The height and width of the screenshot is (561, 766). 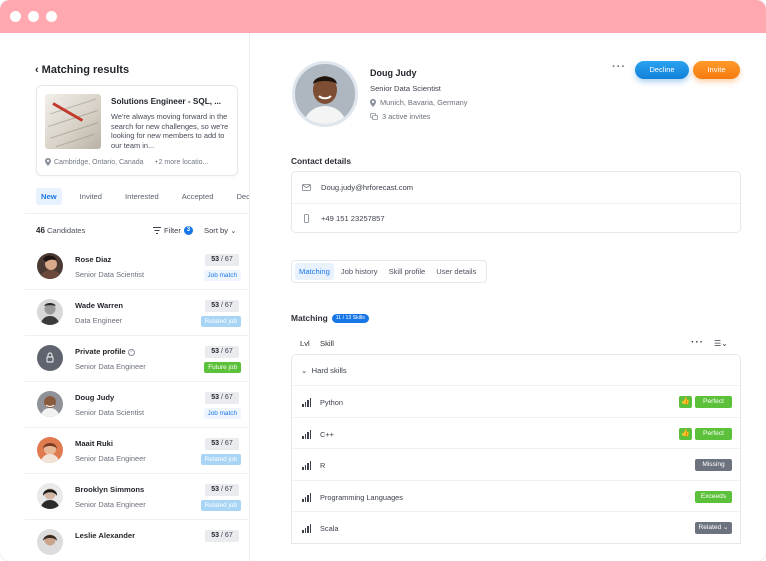 I want to click on sort-by-dropdown: Sort by ⌄, so click(x=220, y=230).